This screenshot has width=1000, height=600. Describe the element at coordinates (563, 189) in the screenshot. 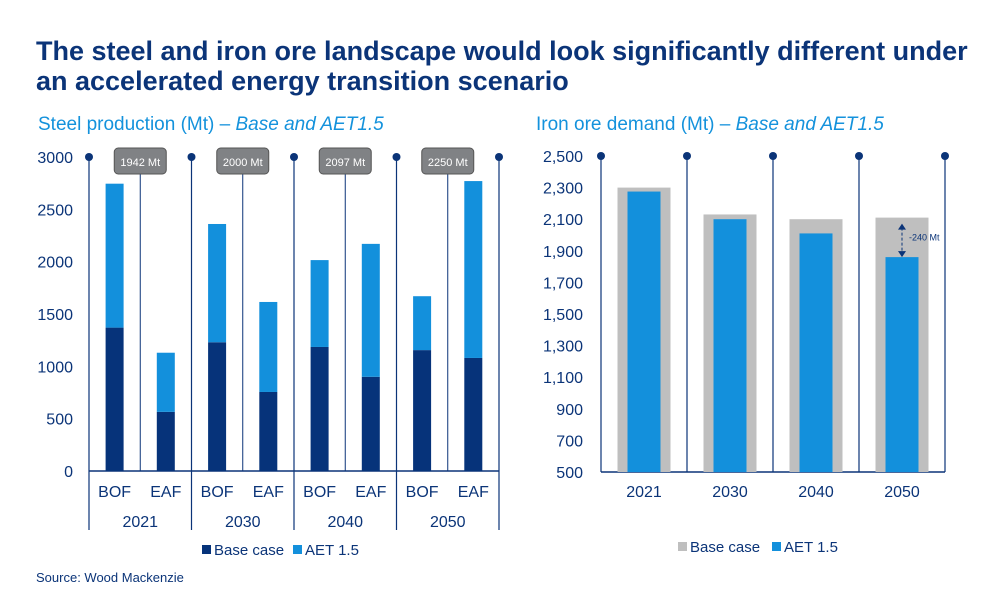

I see `y-tick-label: 2,300` at that location.